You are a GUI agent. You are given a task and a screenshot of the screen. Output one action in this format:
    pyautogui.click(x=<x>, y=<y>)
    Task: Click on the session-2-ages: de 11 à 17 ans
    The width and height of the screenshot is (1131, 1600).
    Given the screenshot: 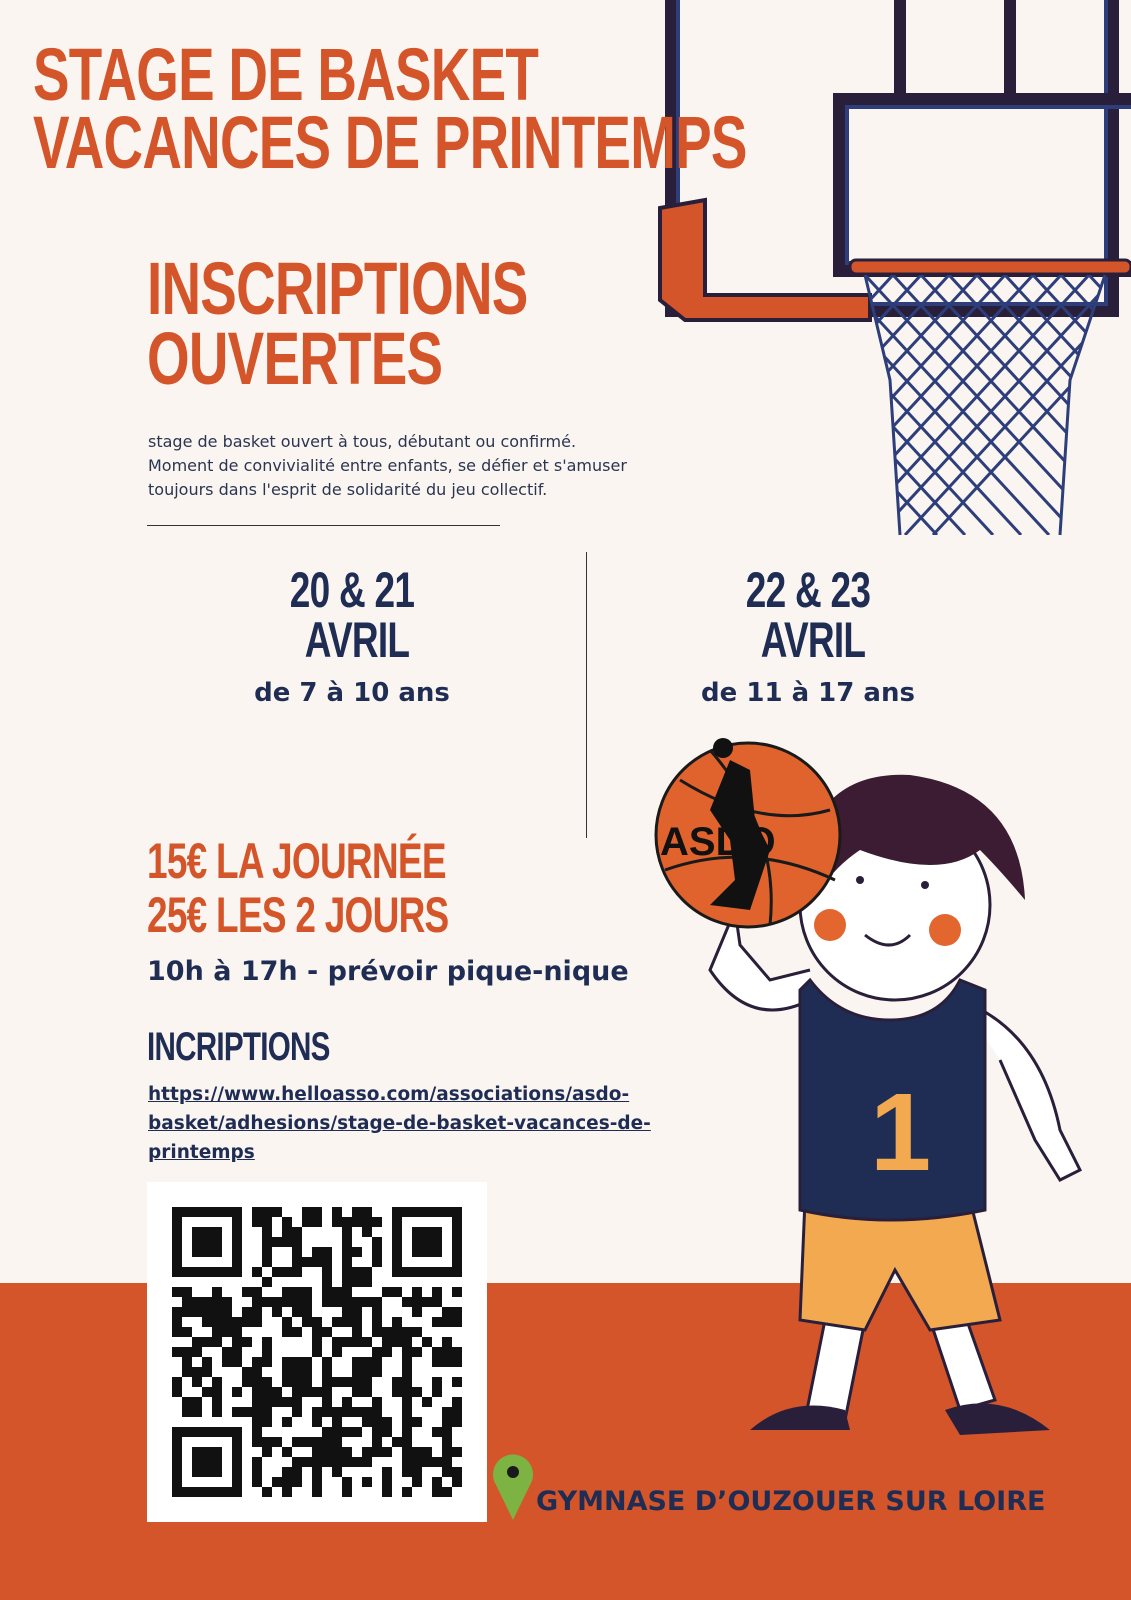 What is the action you would take?
    pyautogui.click(x=808, y=693)
    